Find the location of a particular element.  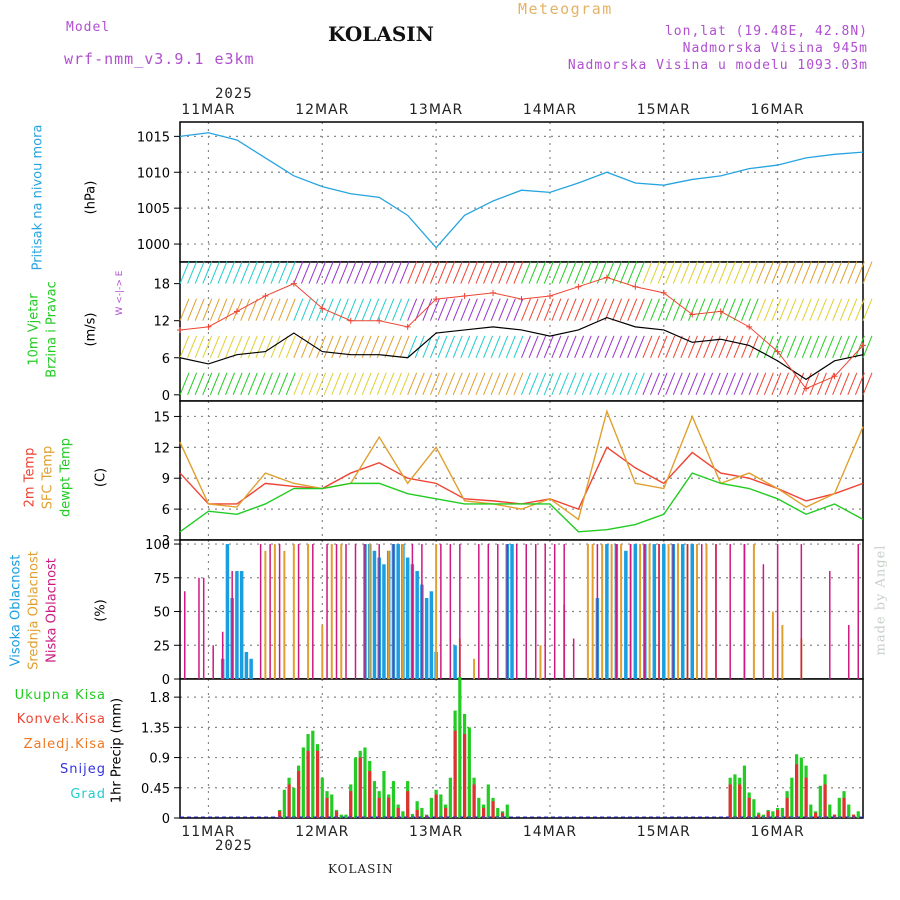

legend-snow: Snijeg is located at coordinates (83, 769).